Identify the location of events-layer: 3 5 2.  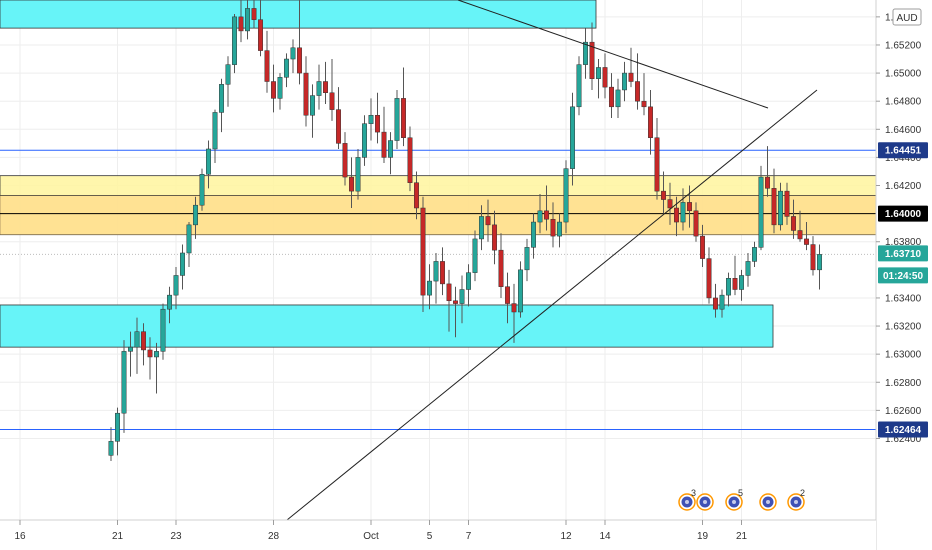
(741, 499).